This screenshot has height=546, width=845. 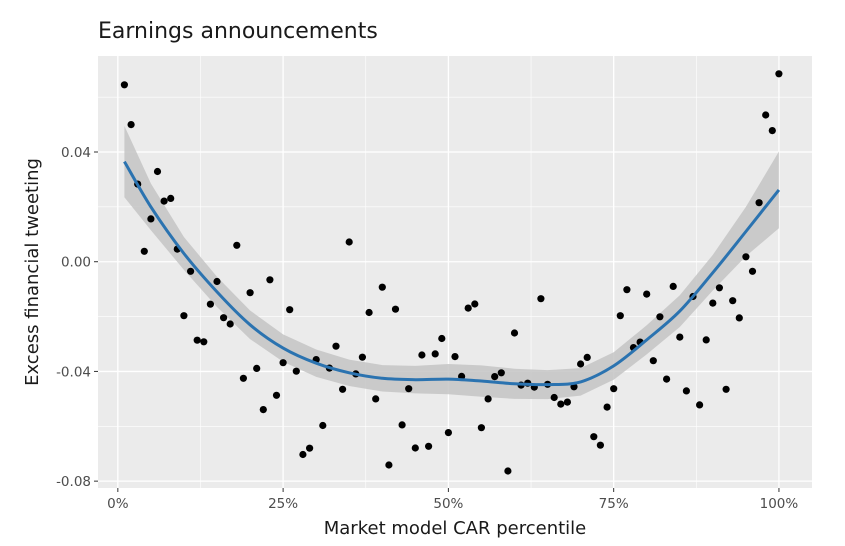 I want to click on x-tick-label: 75%, so click(x=614, y=504).